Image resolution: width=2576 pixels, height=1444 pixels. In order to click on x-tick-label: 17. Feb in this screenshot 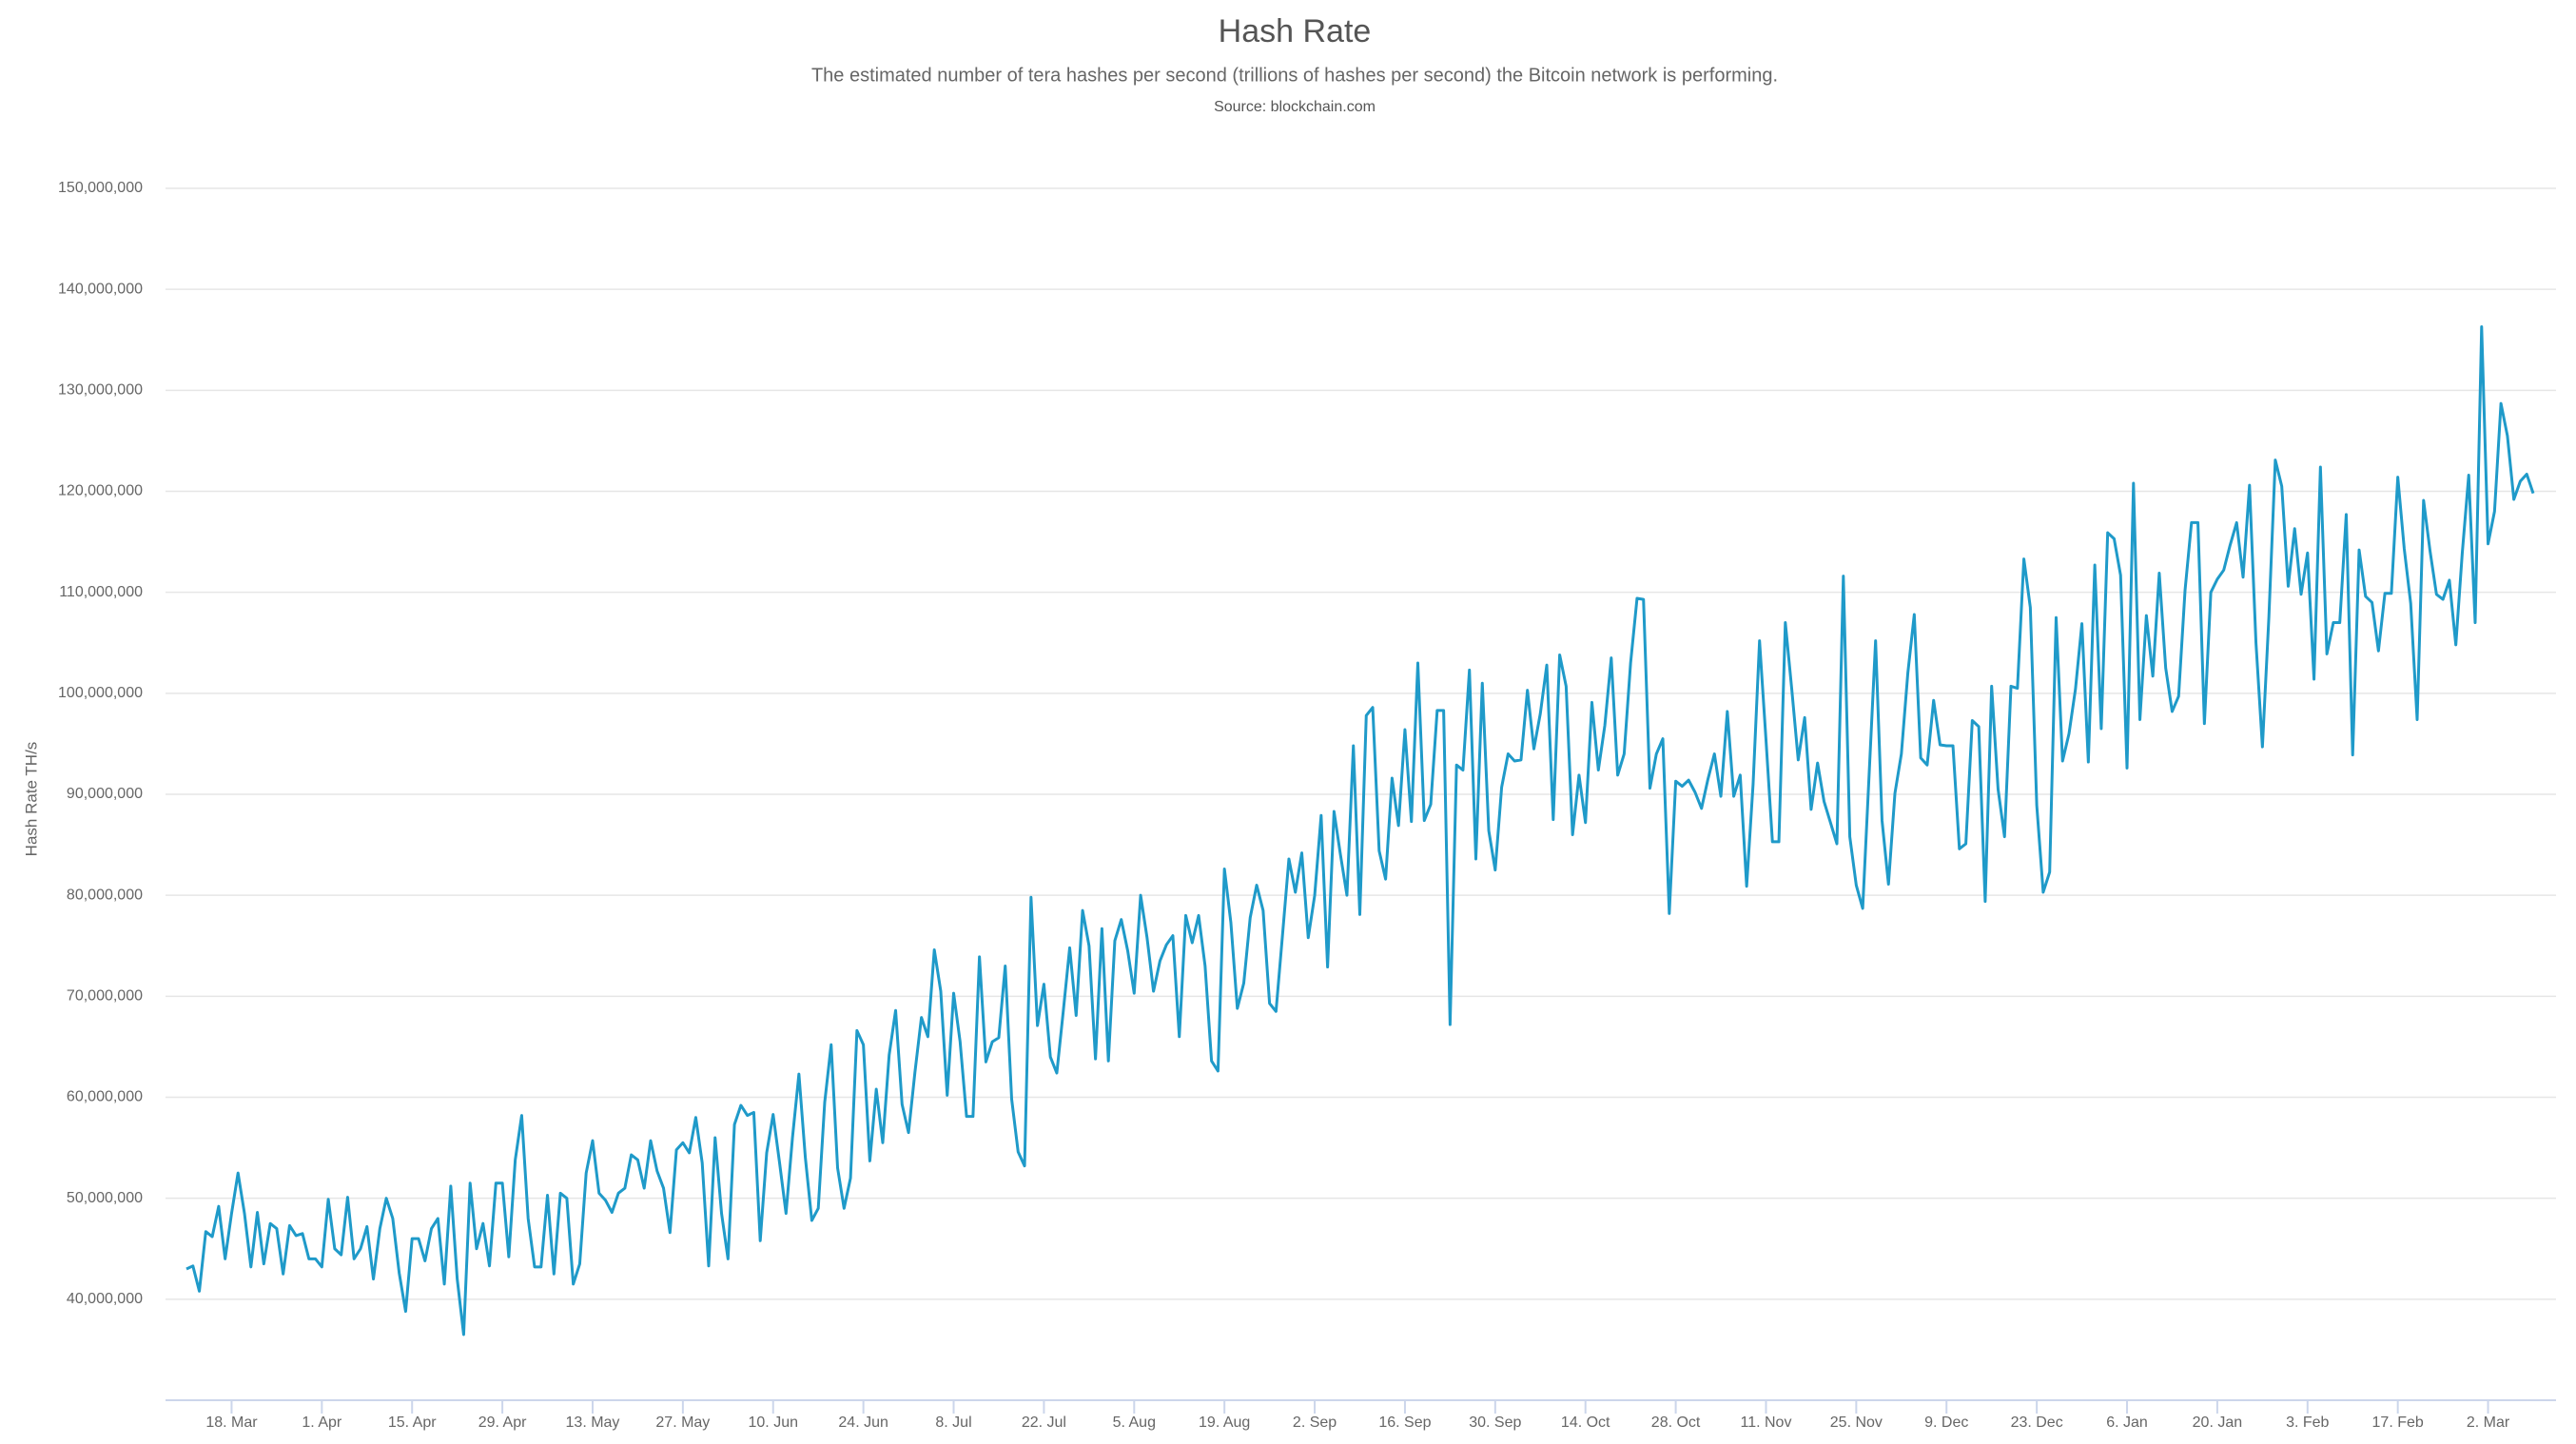, I will do `click(2398, 1423)`.